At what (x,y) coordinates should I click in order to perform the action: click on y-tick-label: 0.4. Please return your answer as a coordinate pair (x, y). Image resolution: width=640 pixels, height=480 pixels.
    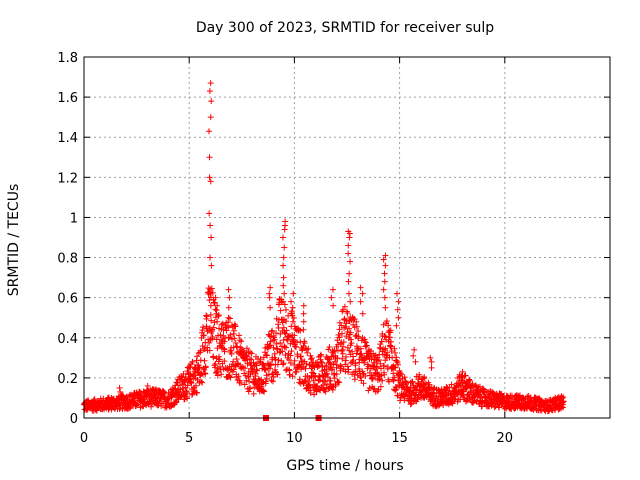
    Looking at the image, I should click on (67, 339).